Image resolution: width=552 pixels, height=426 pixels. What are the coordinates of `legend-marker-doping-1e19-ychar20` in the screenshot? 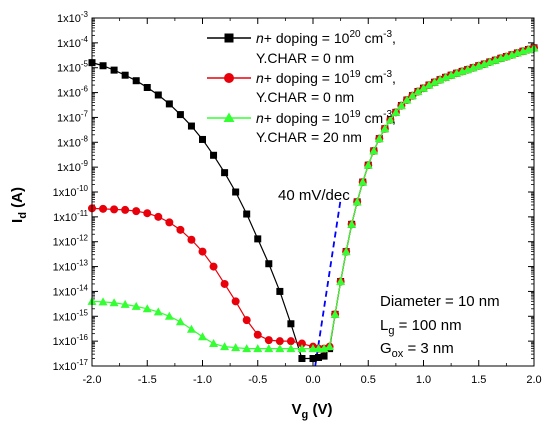 It's located at (229, 117).